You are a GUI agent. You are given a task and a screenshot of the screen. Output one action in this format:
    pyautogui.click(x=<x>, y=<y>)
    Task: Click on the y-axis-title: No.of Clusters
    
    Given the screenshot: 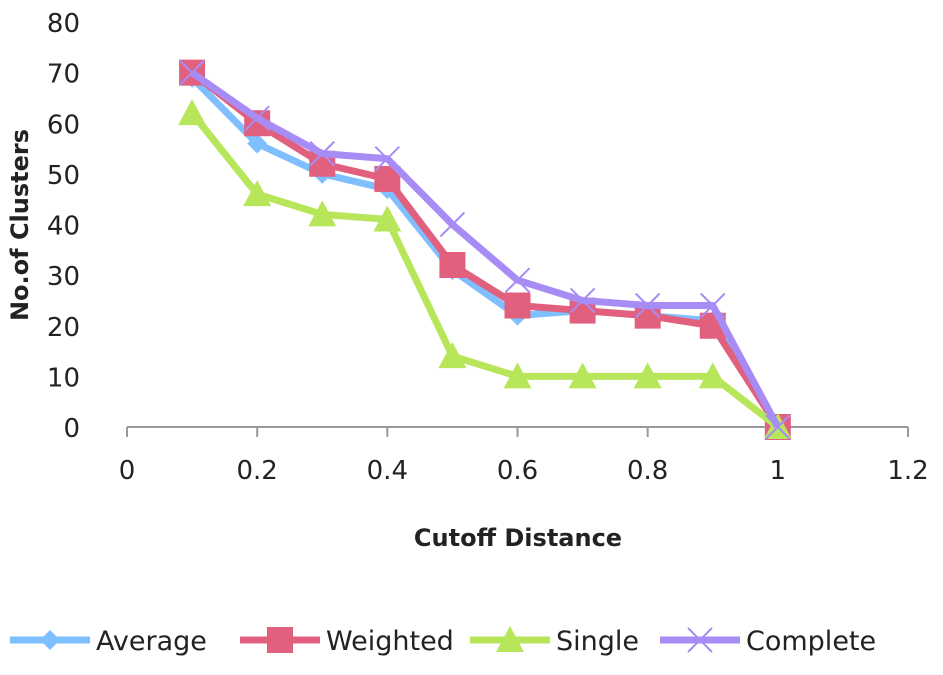 What is the action you would take?
    pyautogui.click(x=20, y=225)
    